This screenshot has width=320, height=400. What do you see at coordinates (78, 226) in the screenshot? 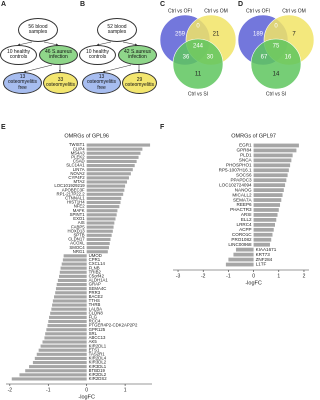
I see `category-label: FABP5` at bounding box center [78, 226].